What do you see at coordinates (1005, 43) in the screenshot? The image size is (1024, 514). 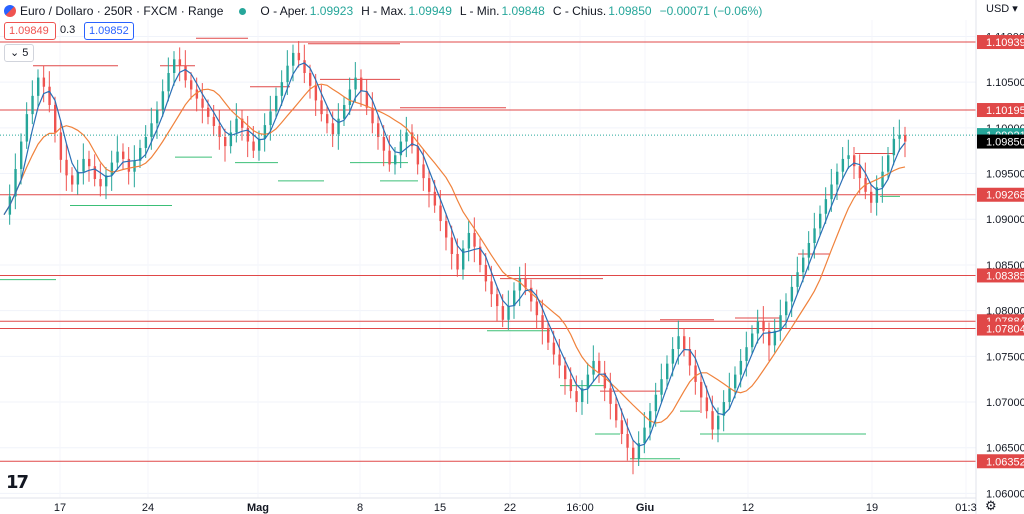 I see `level-price-label: 1.10939` at bounding box center [1005, 43].